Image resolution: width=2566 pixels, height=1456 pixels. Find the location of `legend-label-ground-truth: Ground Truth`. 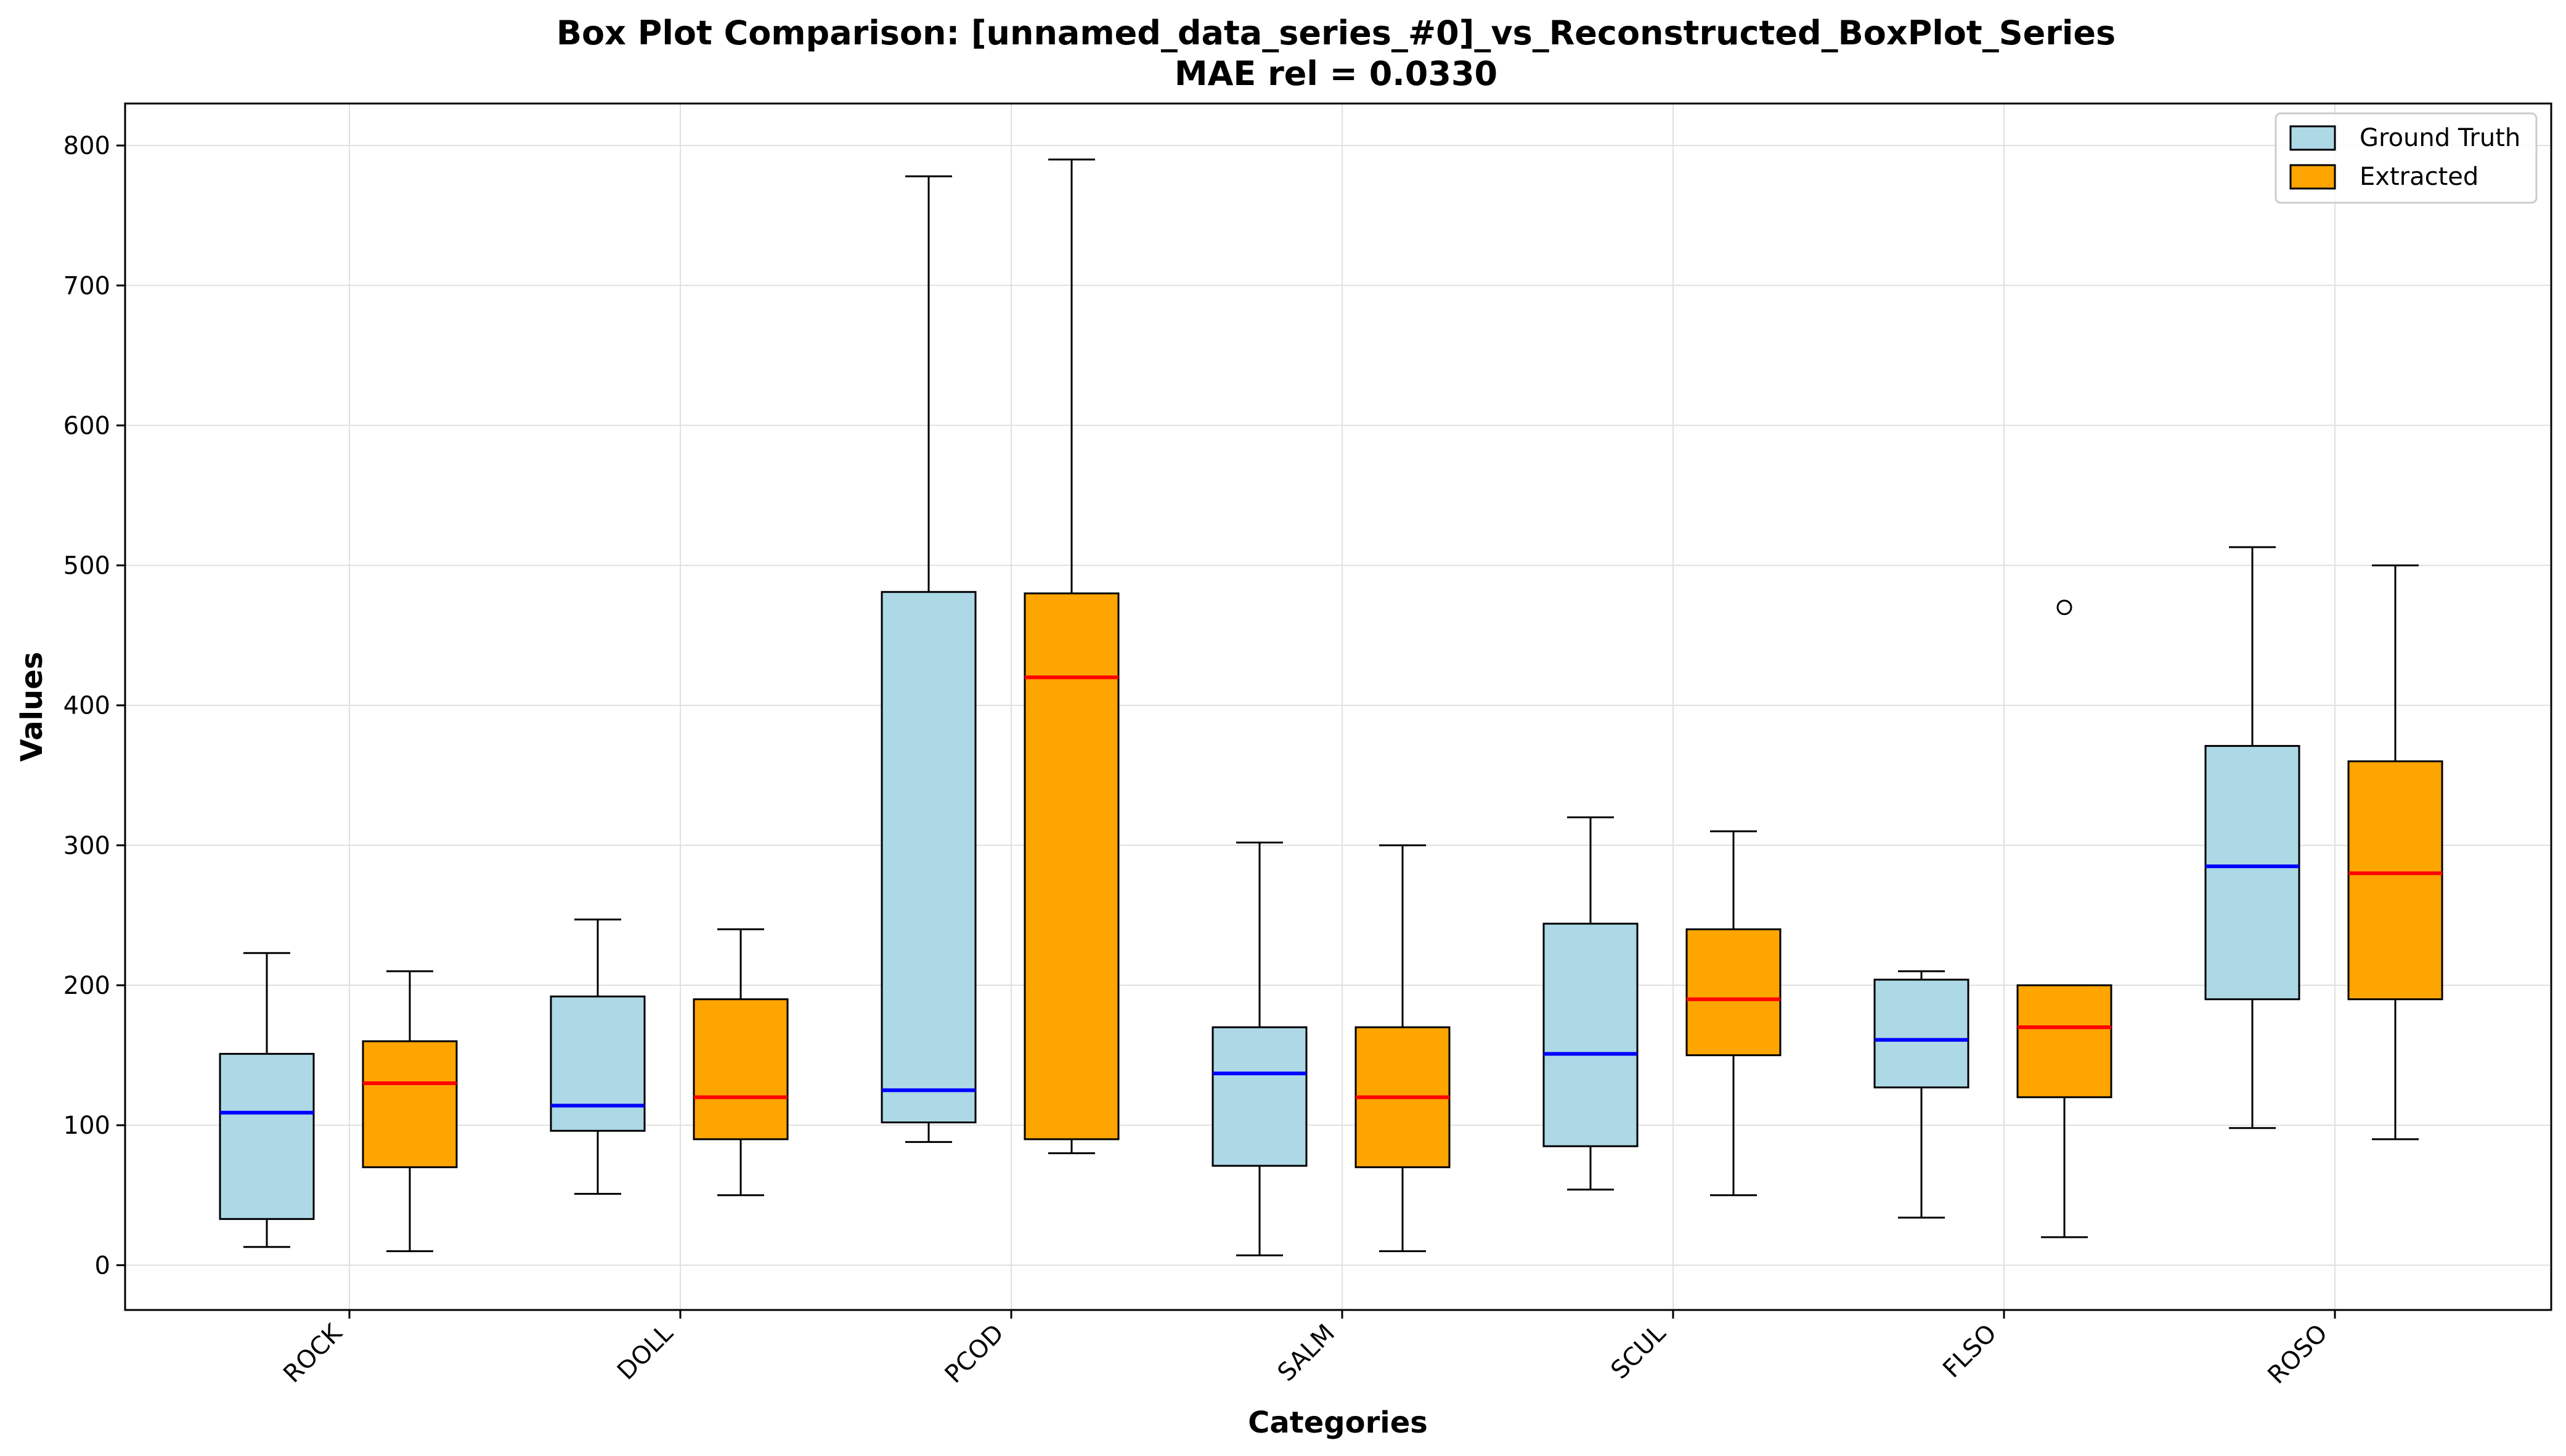

legend-label-ground-truth: Ground Truth is located at coordinates (2440, 138).